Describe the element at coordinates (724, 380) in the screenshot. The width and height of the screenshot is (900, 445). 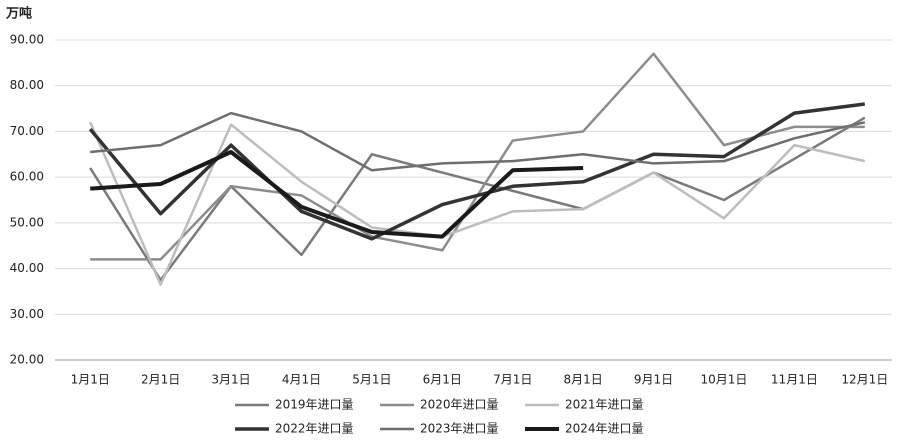
I see `x-tick-label: 10月1日` at that location.